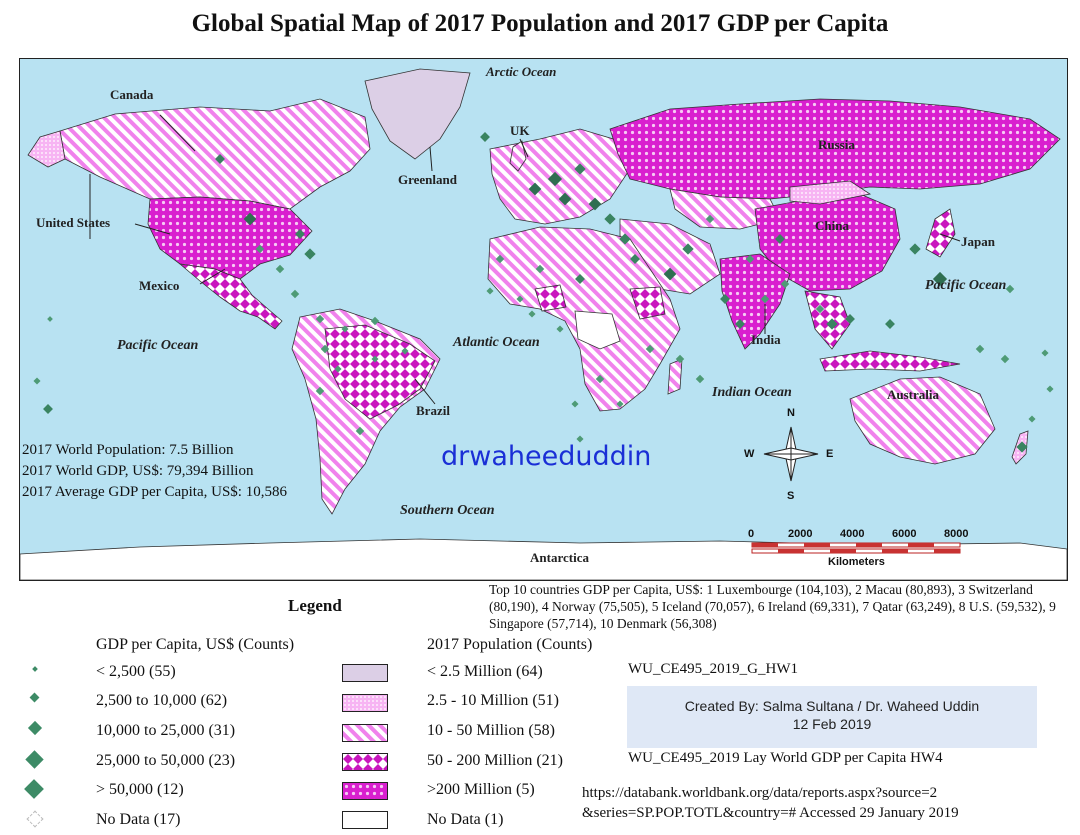 This screenshot has width=1080, height=835. I want to click on gdp-class-2-label: 2,500 to 10,000 (62), so click(162, 700).